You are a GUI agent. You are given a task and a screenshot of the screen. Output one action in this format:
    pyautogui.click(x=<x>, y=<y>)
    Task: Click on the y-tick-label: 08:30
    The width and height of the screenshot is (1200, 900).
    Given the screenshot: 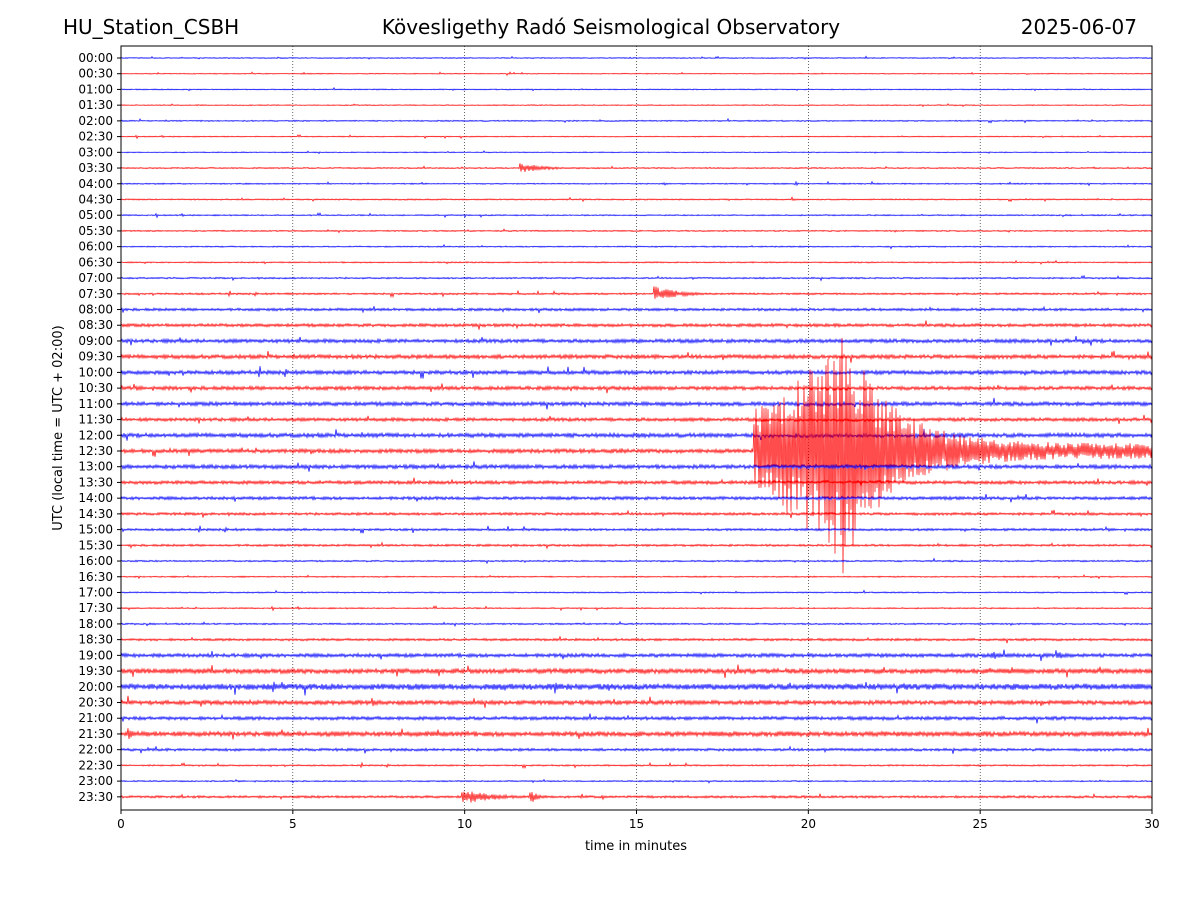 What is the action you would take?
    pyautogui.click(x=95, y=325)
    